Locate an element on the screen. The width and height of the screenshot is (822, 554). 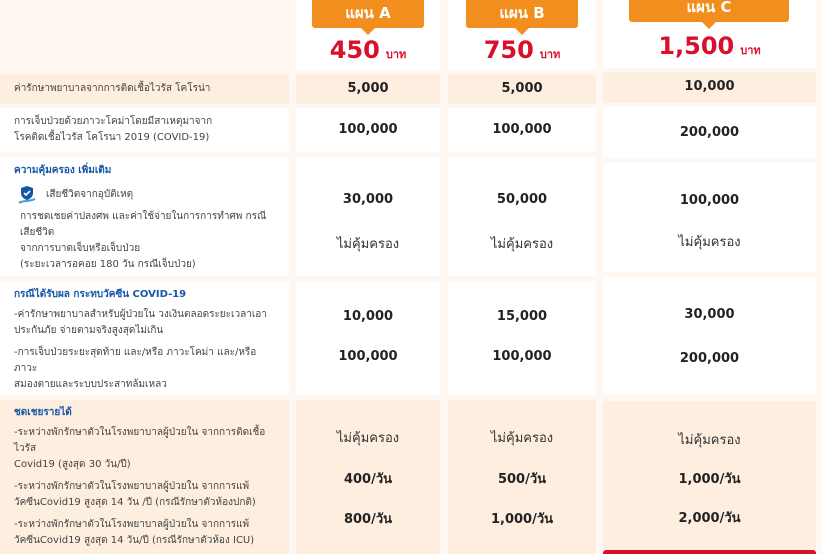
plan-b-value: 1,000/วัน is located at coordinates (522, 519).